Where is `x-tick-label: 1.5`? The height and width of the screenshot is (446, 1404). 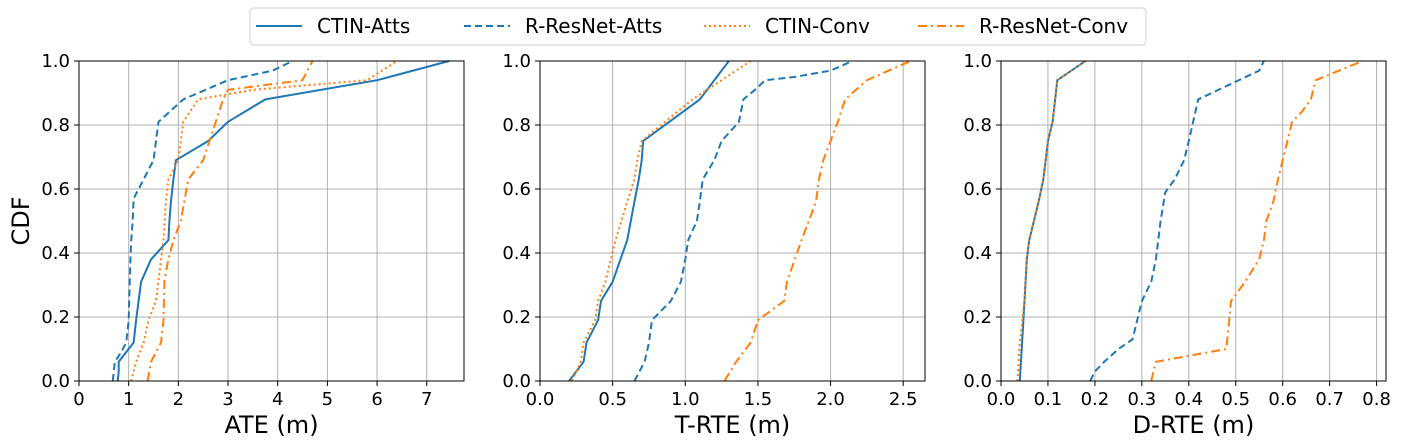
x-tick-label: 1.5 is located at coordinates (758, 399).